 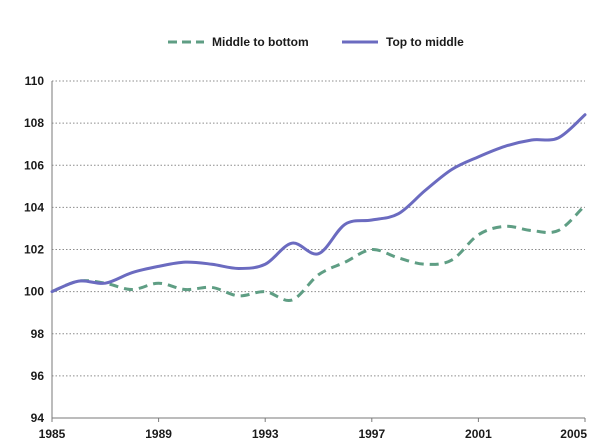 I want to click on y-tick-label: 96, so click(x=38, y=376).